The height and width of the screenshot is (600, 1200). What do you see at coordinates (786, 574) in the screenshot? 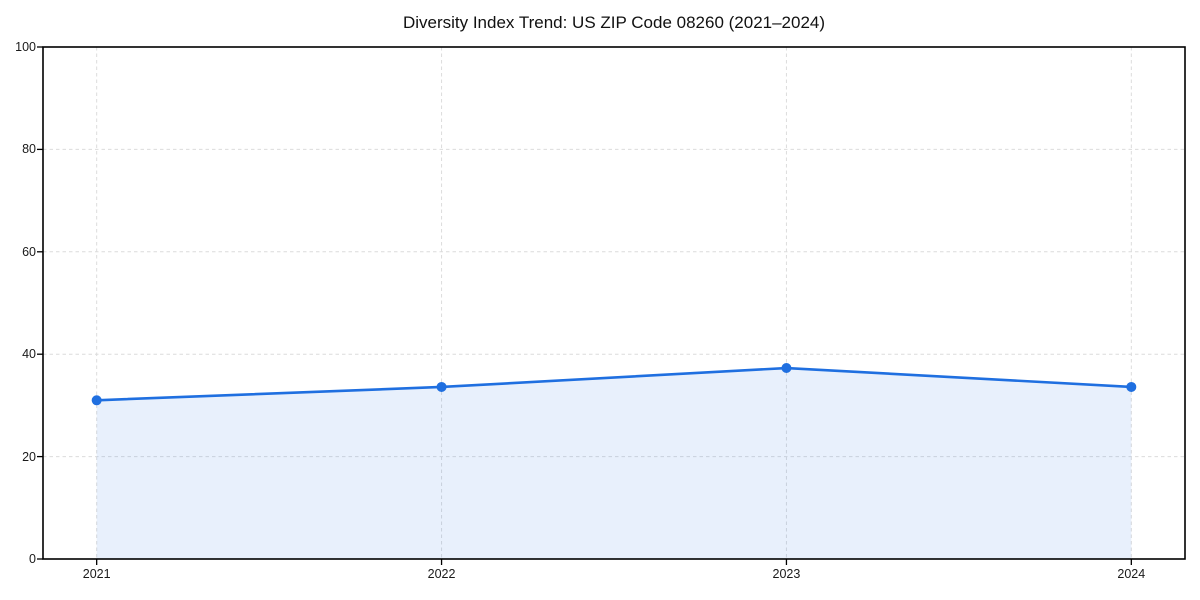
I see `x-tick-label: 2023` at bounding box center [786, 574].